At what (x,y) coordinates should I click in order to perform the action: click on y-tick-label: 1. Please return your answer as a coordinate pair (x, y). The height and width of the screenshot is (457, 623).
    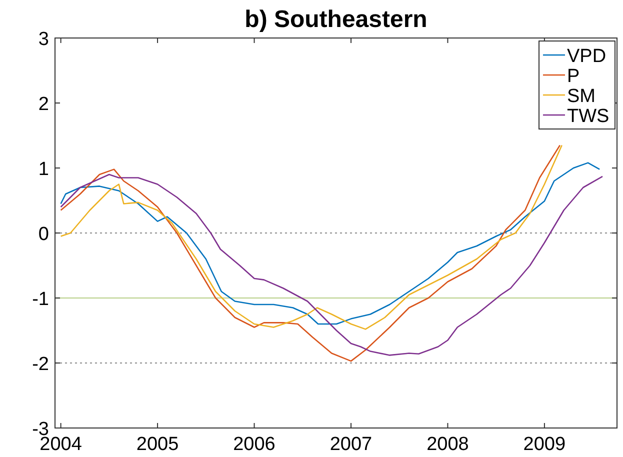
    Looking at the image, I should click on (43, 169).